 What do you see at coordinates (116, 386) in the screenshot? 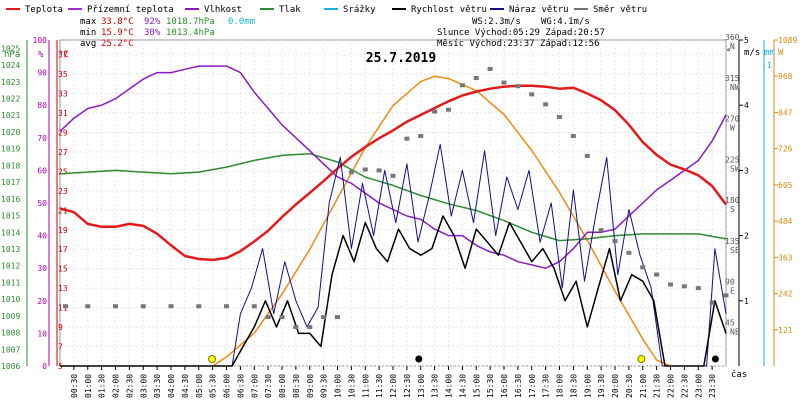
I see `x-tick: 02:00` at bounding box center [116, 386].